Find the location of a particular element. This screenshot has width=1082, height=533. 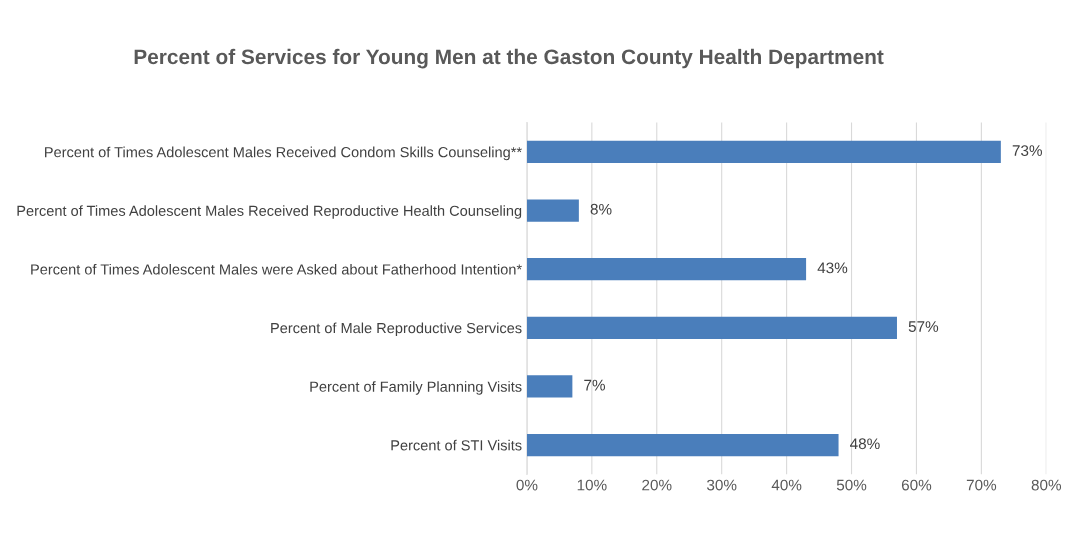

y-tick-label: Percent of STI Visits is located at coordinates (456, 445).